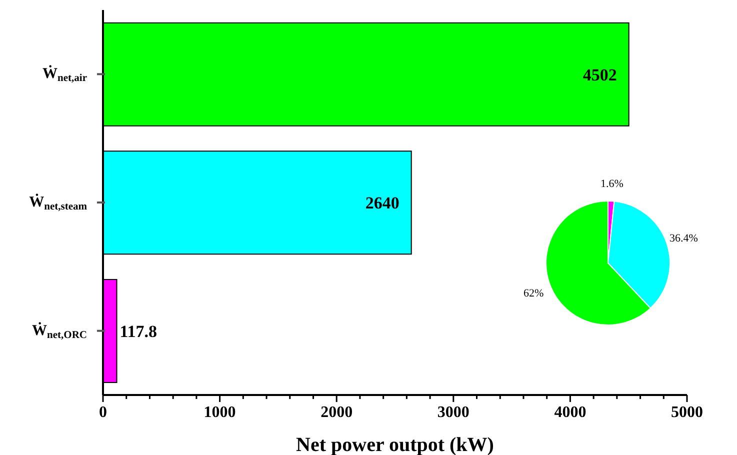 The image size is (737, 455). I want to click on y-tick-label: Ẇ$_{net,ORC}$, so click(59, 332).